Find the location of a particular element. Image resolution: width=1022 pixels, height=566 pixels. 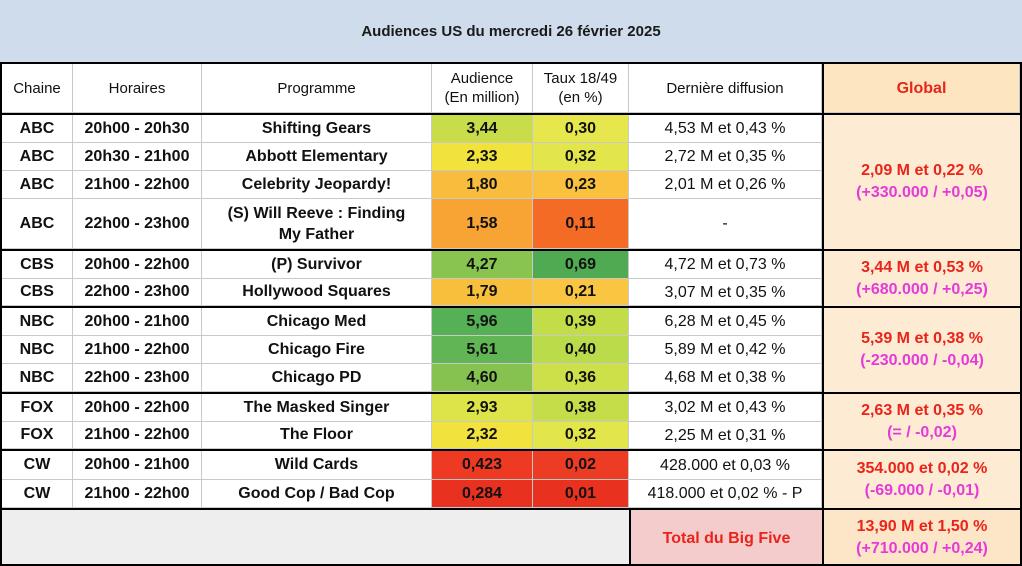

header-taux-line1: Taux 18/49 is located at coordinates (580, 78).